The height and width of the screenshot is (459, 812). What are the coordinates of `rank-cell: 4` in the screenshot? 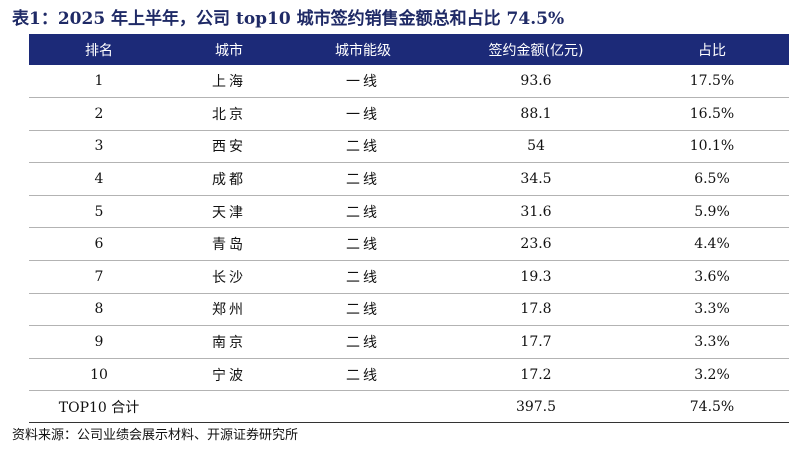 It's located at (99, 179).